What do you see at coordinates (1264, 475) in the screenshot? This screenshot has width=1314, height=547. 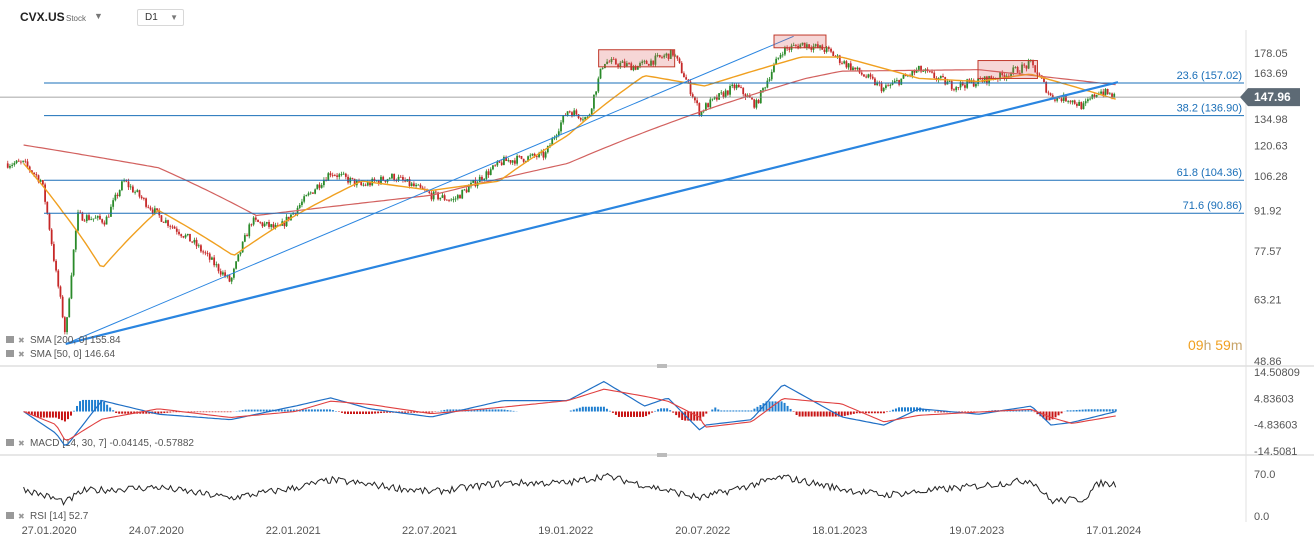 I see `rsi-y-tick-label: 70.0` at bounding box center [1264, 475].